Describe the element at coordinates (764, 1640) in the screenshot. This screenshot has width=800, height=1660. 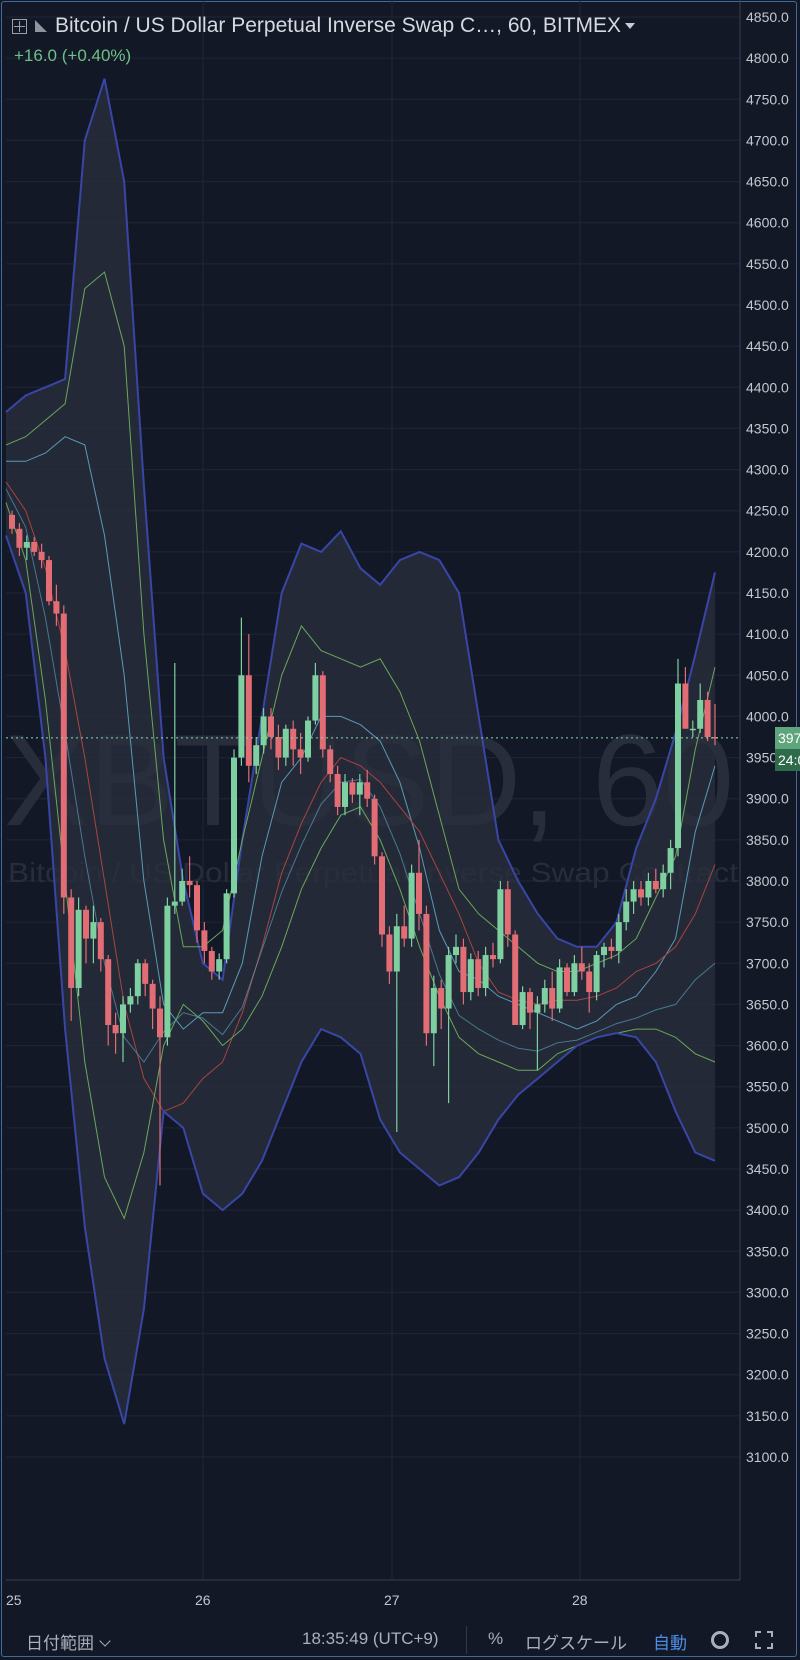
I see `fullscreen-icon` at that location.